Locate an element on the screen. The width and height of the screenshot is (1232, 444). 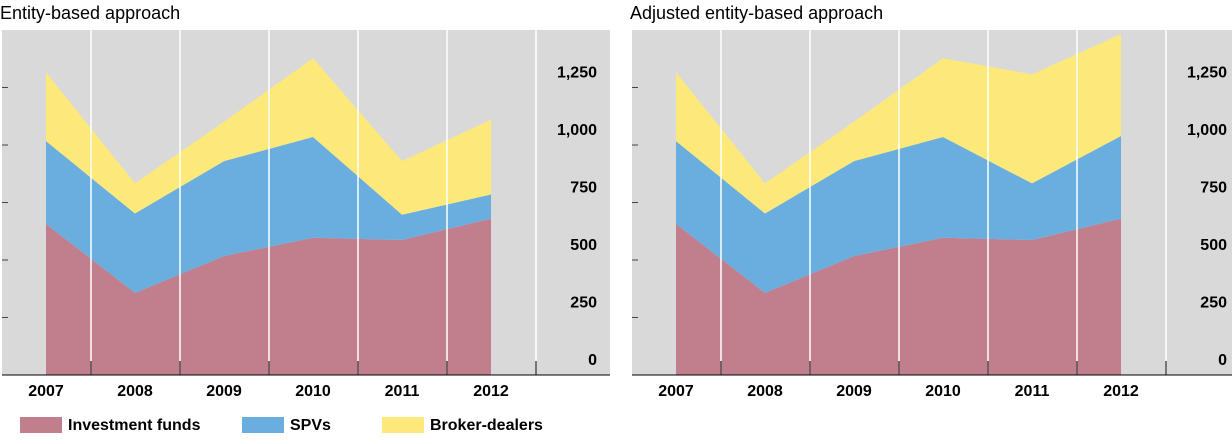
chart-title: Adjusted entity-based approach is located at coordinates (756, 13).